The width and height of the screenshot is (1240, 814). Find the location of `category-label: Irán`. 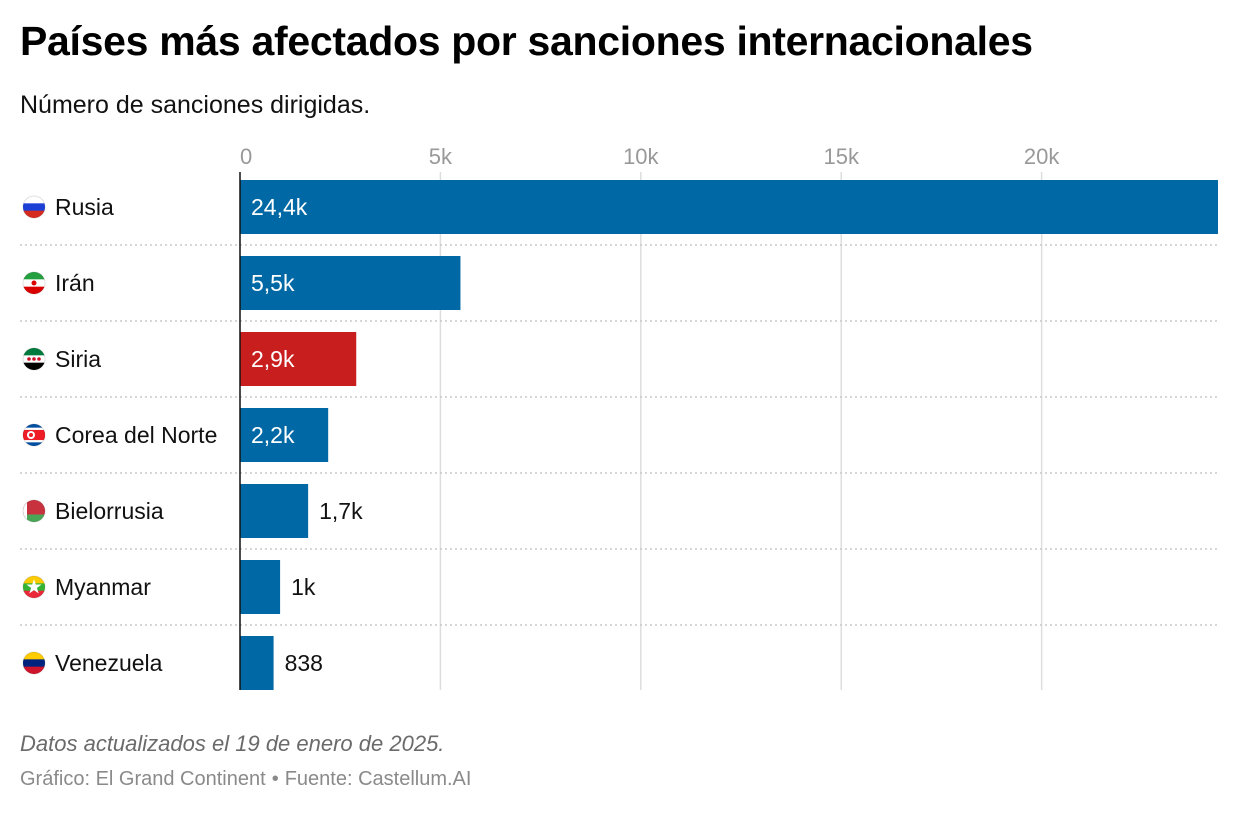

category-label: Irán is located at coordinates (75, 283).